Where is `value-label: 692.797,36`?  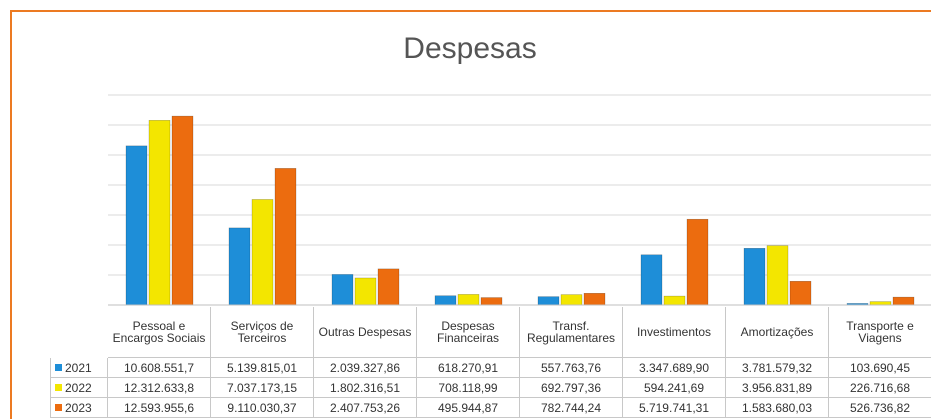
value-label: 692.797,36 is located at coordinates (571, 388).